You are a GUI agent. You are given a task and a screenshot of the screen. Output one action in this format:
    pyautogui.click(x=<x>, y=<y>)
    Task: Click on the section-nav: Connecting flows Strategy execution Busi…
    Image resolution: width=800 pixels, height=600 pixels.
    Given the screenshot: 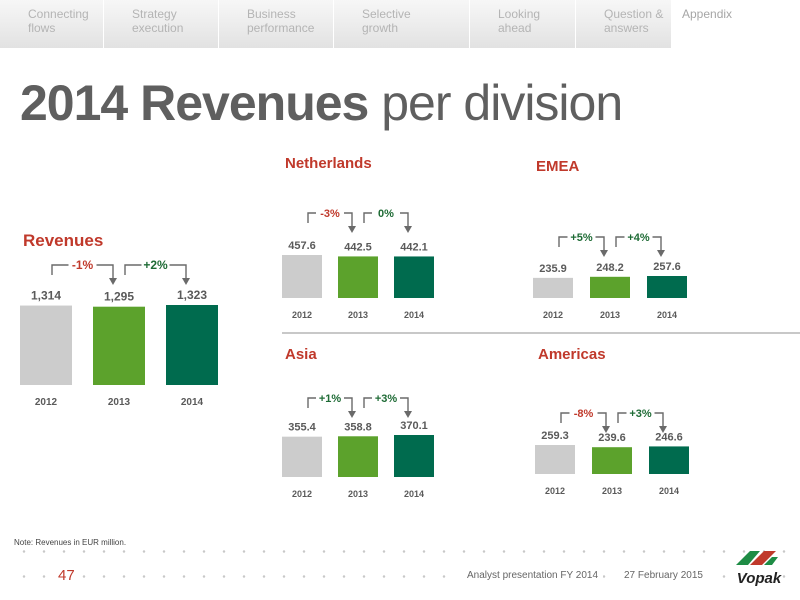 What is the action you would take?
    pyautogui.click(x=400, y=24)
    